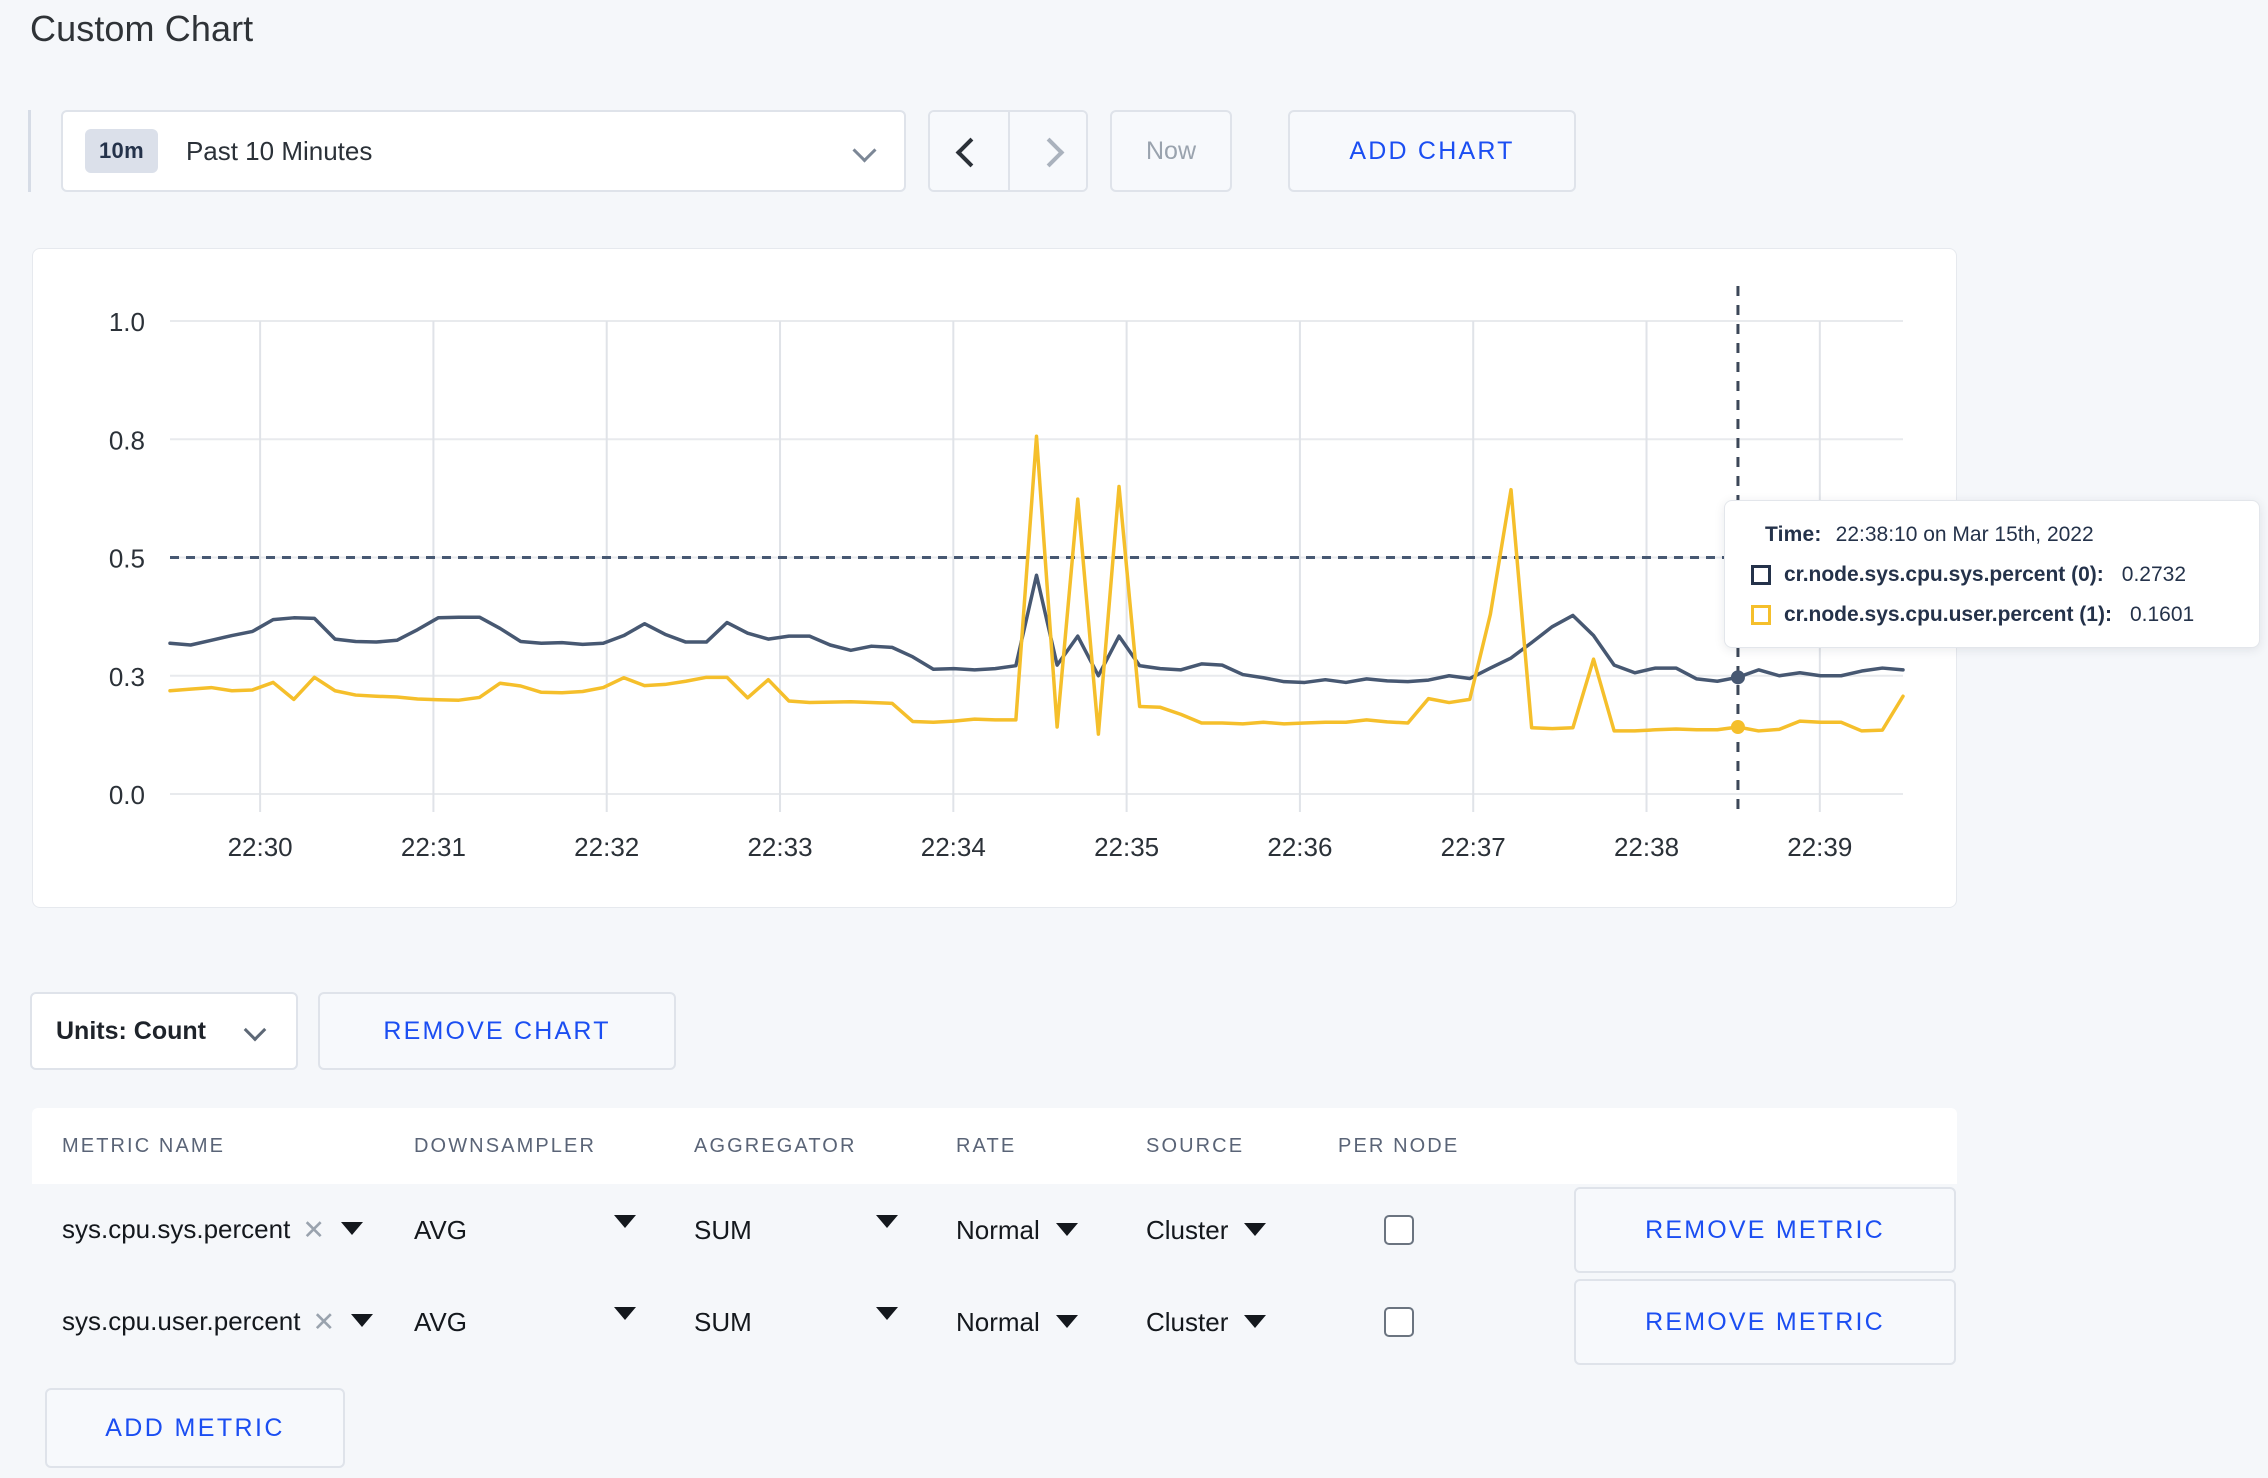 The height and width of the screenshot is (1478, 2268). Describe the element at coordinates (1944, 574) in the screenshot. I see `tooltip-series-name: cr.node.sys.cpu.sys.percent (0):` at that location.